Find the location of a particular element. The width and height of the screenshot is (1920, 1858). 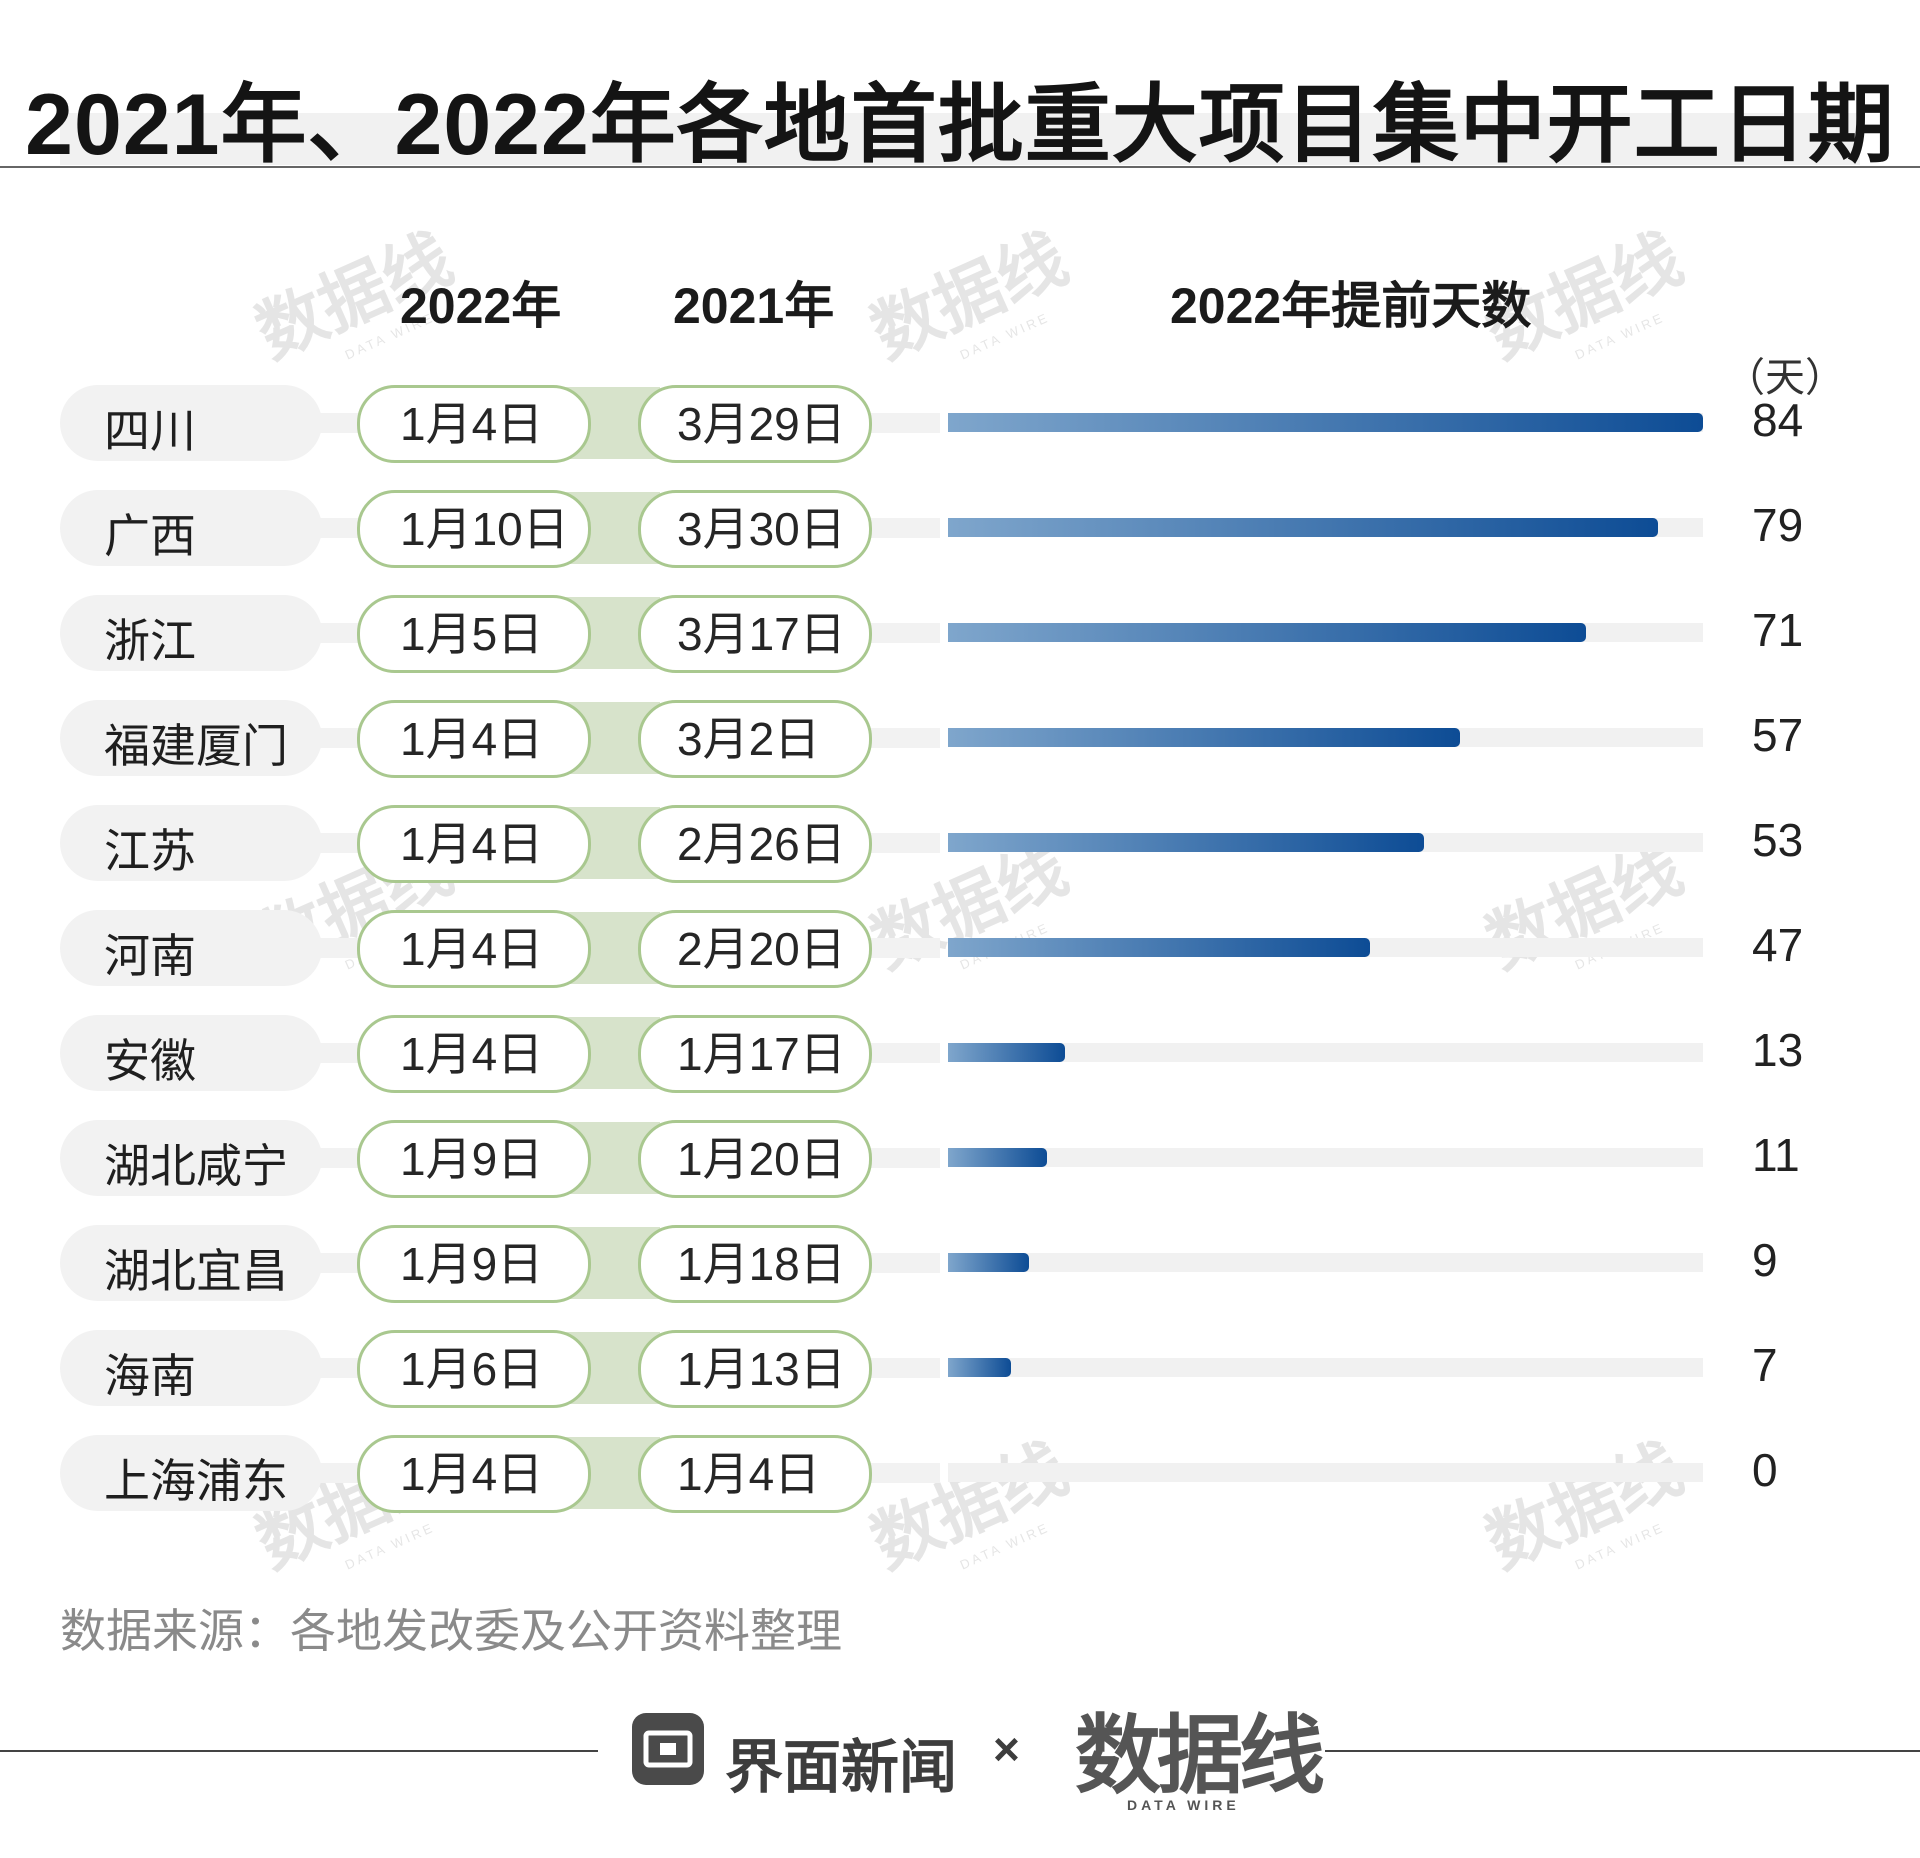

header-advance-days: 2022年提前天数 is located at coordinates (1351, 306).